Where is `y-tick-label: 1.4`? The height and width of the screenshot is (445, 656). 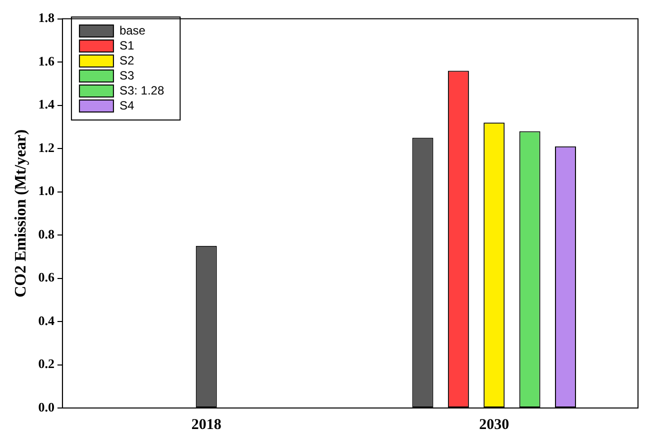
y-tick-label: 1.4 is located at coordinates (46, 104).